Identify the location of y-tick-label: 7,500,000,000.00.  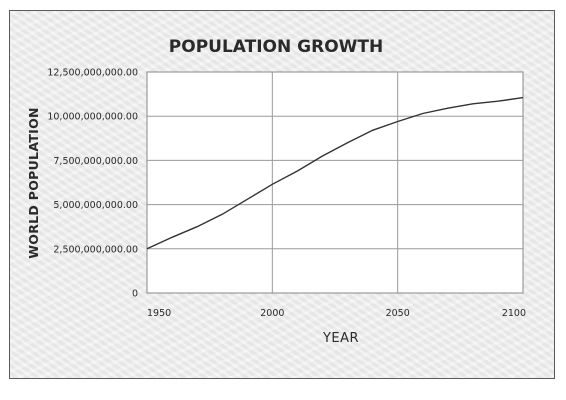
(95, 161).